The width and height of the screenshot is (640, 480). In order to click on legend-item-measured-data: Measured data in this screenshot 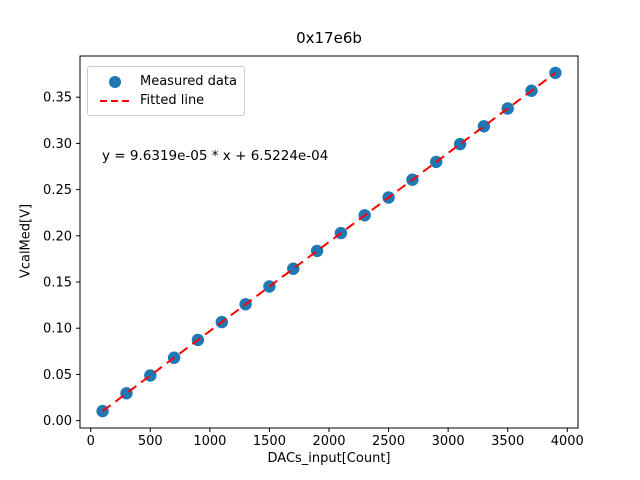, I will do `click(167, 81)`.